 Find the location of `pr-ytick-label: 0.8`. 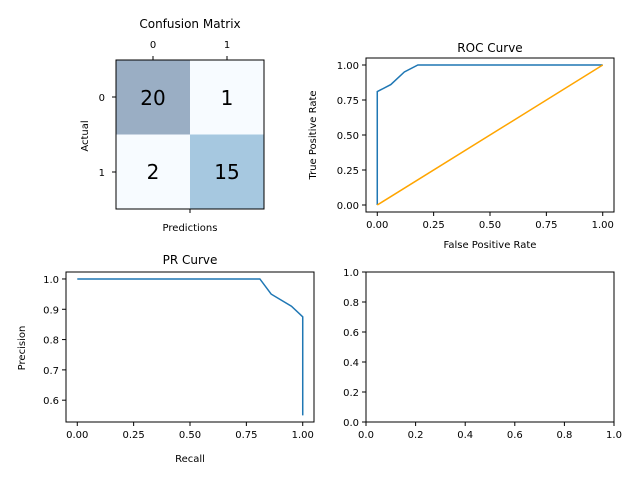

pr-ytick-label: 0.8 is located at coordinates (51, 341).